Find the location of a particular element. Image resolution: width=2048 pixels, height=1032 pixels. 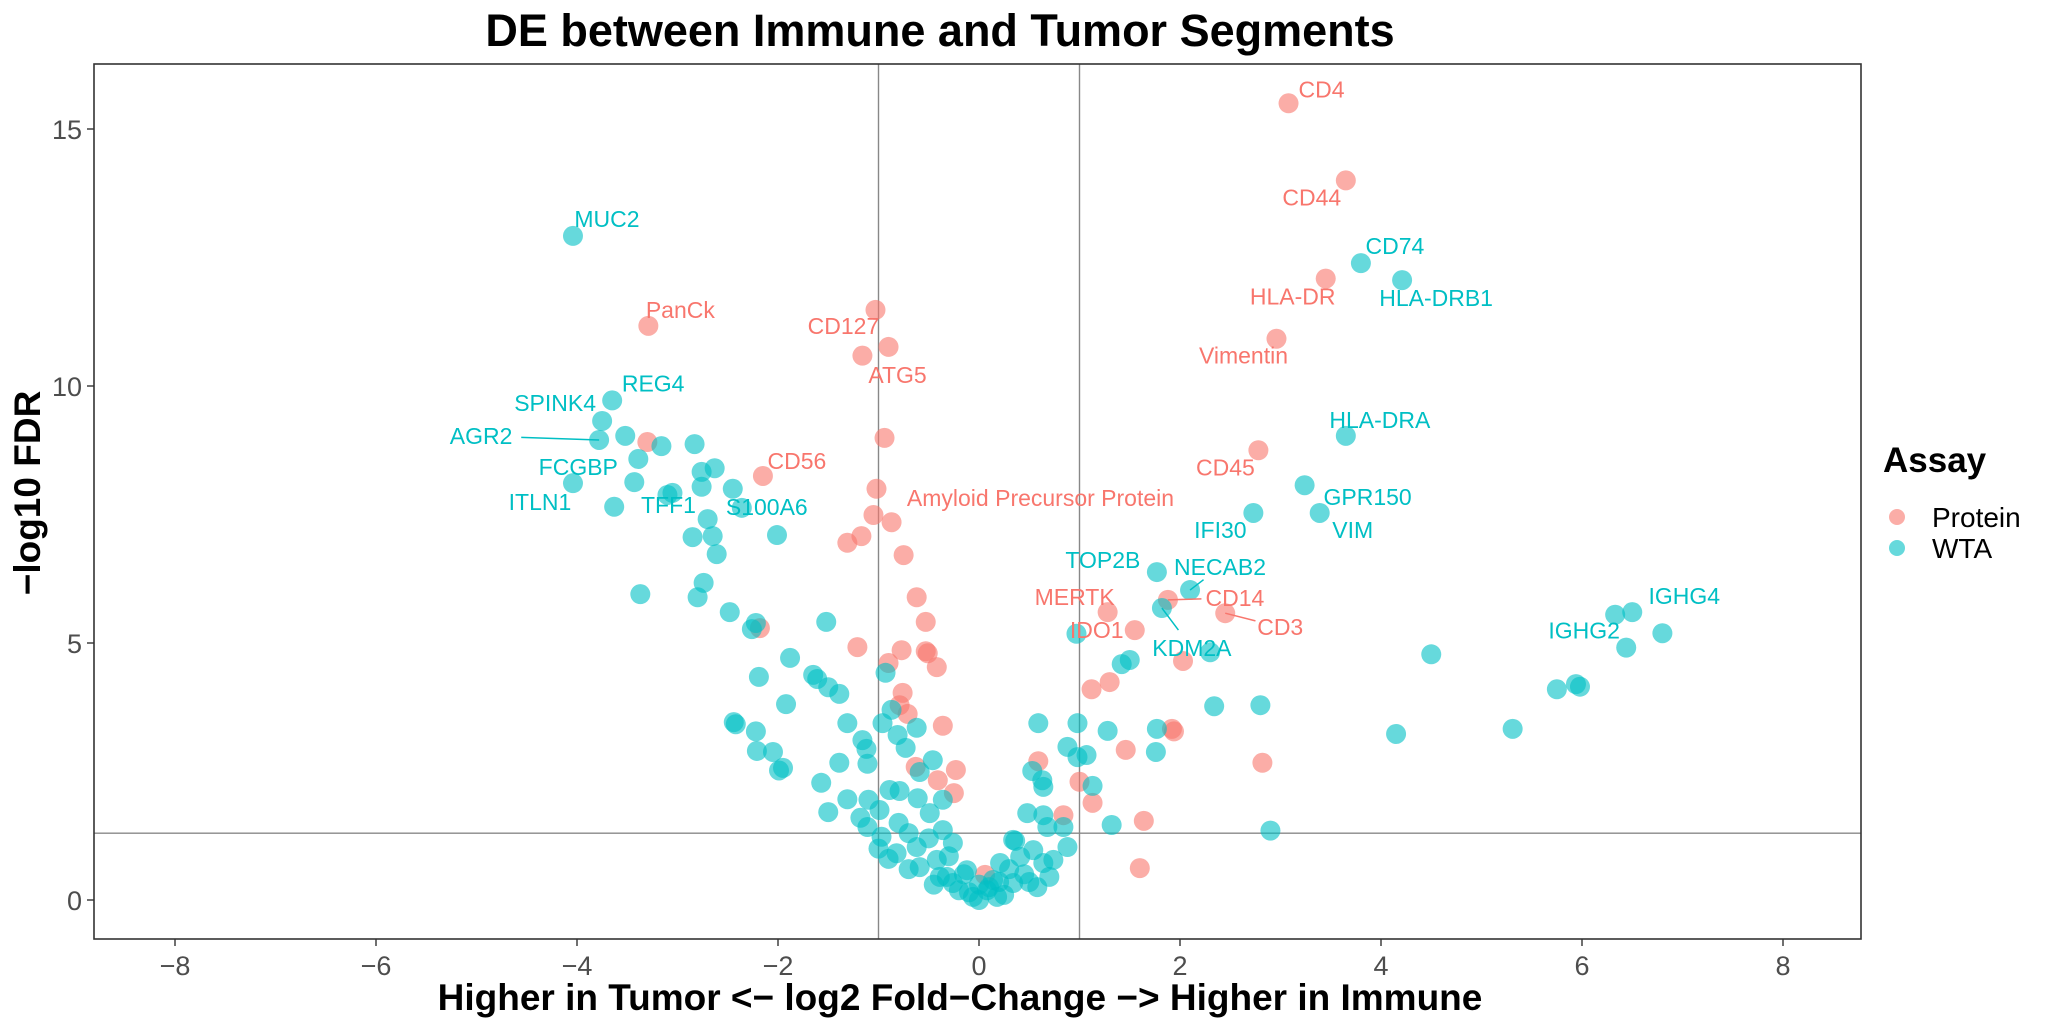

legend-label-protein: Protein is located at coordinates (1976, 517).